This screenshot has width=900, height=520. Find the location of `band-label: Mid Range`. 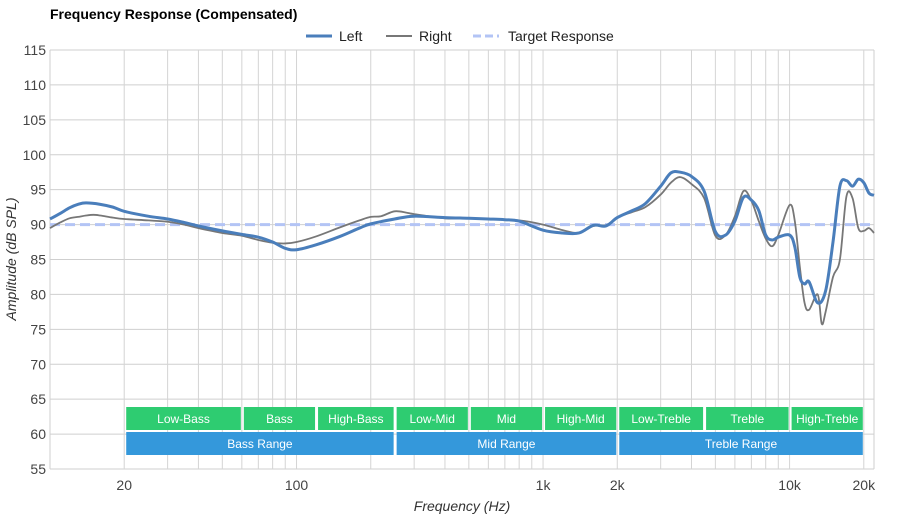

band-label: Mid Range is located at coordinates (506, 444).